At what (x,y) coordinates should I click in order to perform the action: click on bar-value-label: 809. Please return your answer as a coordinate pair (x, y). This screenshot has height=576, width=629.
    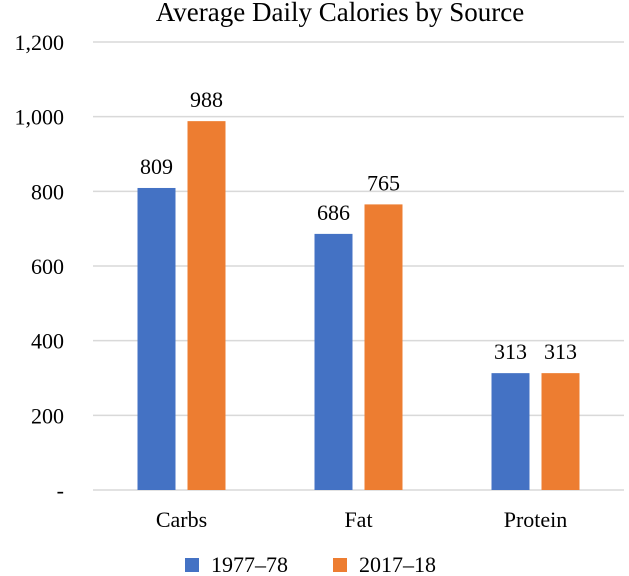
    Looking at the image, I should click on (156, 166).